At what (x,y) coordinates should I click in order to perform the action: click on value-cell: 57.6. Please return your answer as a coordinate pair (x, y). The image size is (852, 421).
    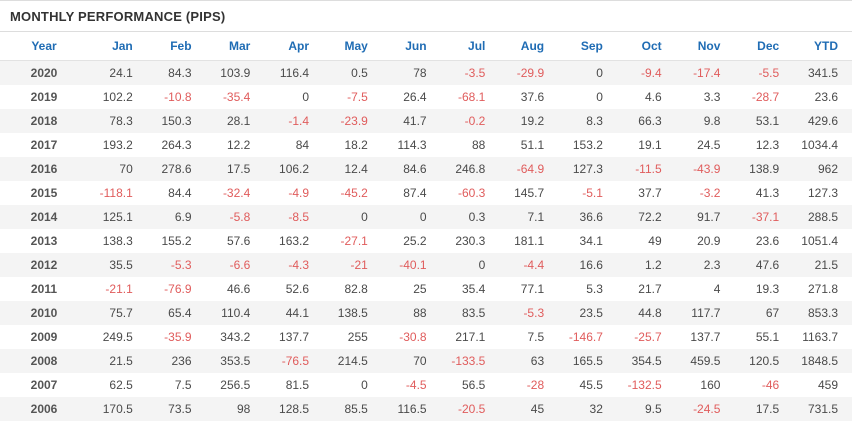
    Looking at the image, I should click on (238, 241).